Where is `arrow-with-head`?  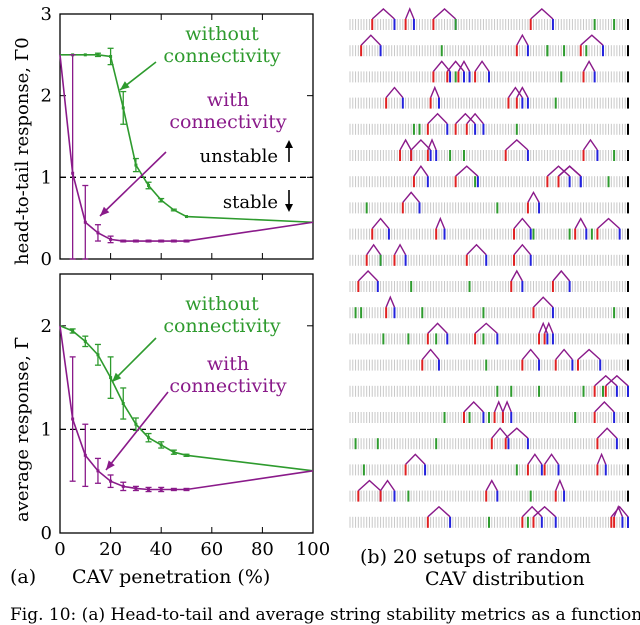
arrow-with-head is located at coordinates (105, 211).